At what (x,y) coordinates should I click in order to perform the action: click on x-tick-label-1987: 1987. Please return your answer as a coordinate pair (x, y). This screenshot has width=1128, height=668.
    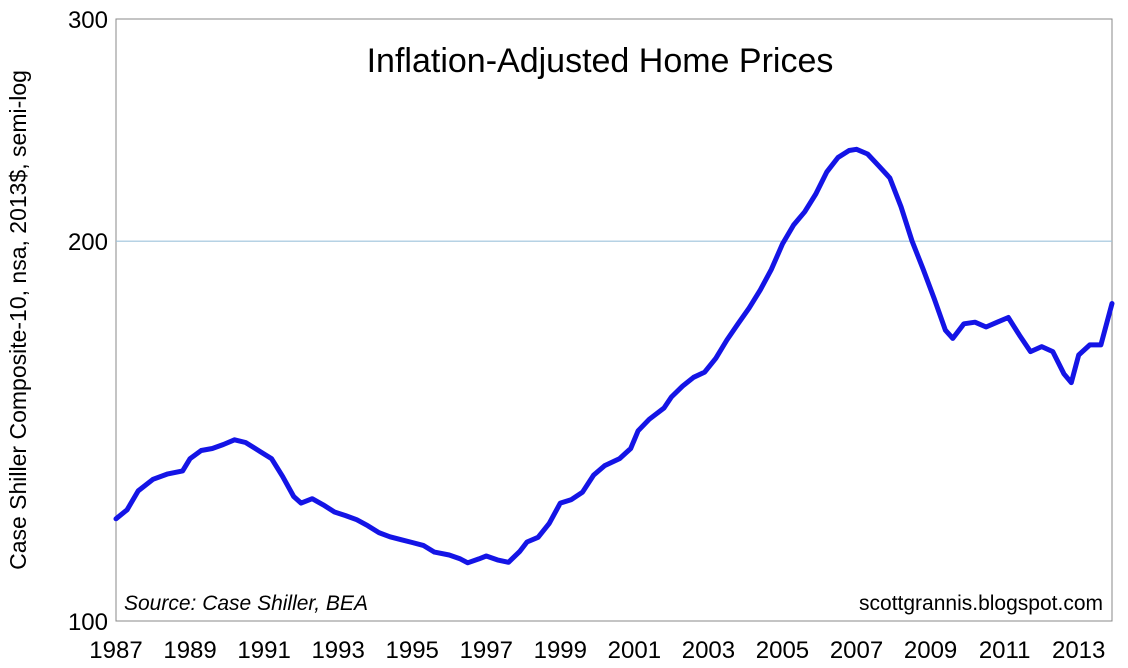
    Looking at the image, I should click on (115, 650).